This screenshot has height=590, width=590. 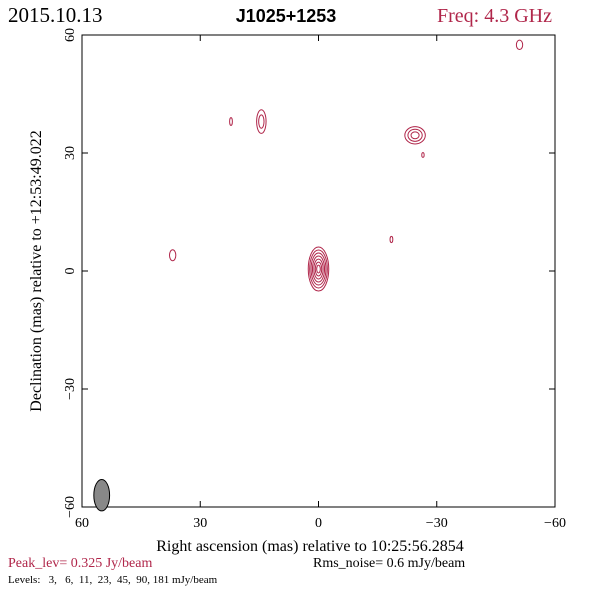 I want to click on y-tick-label: 0, so click(x=70, y=271).